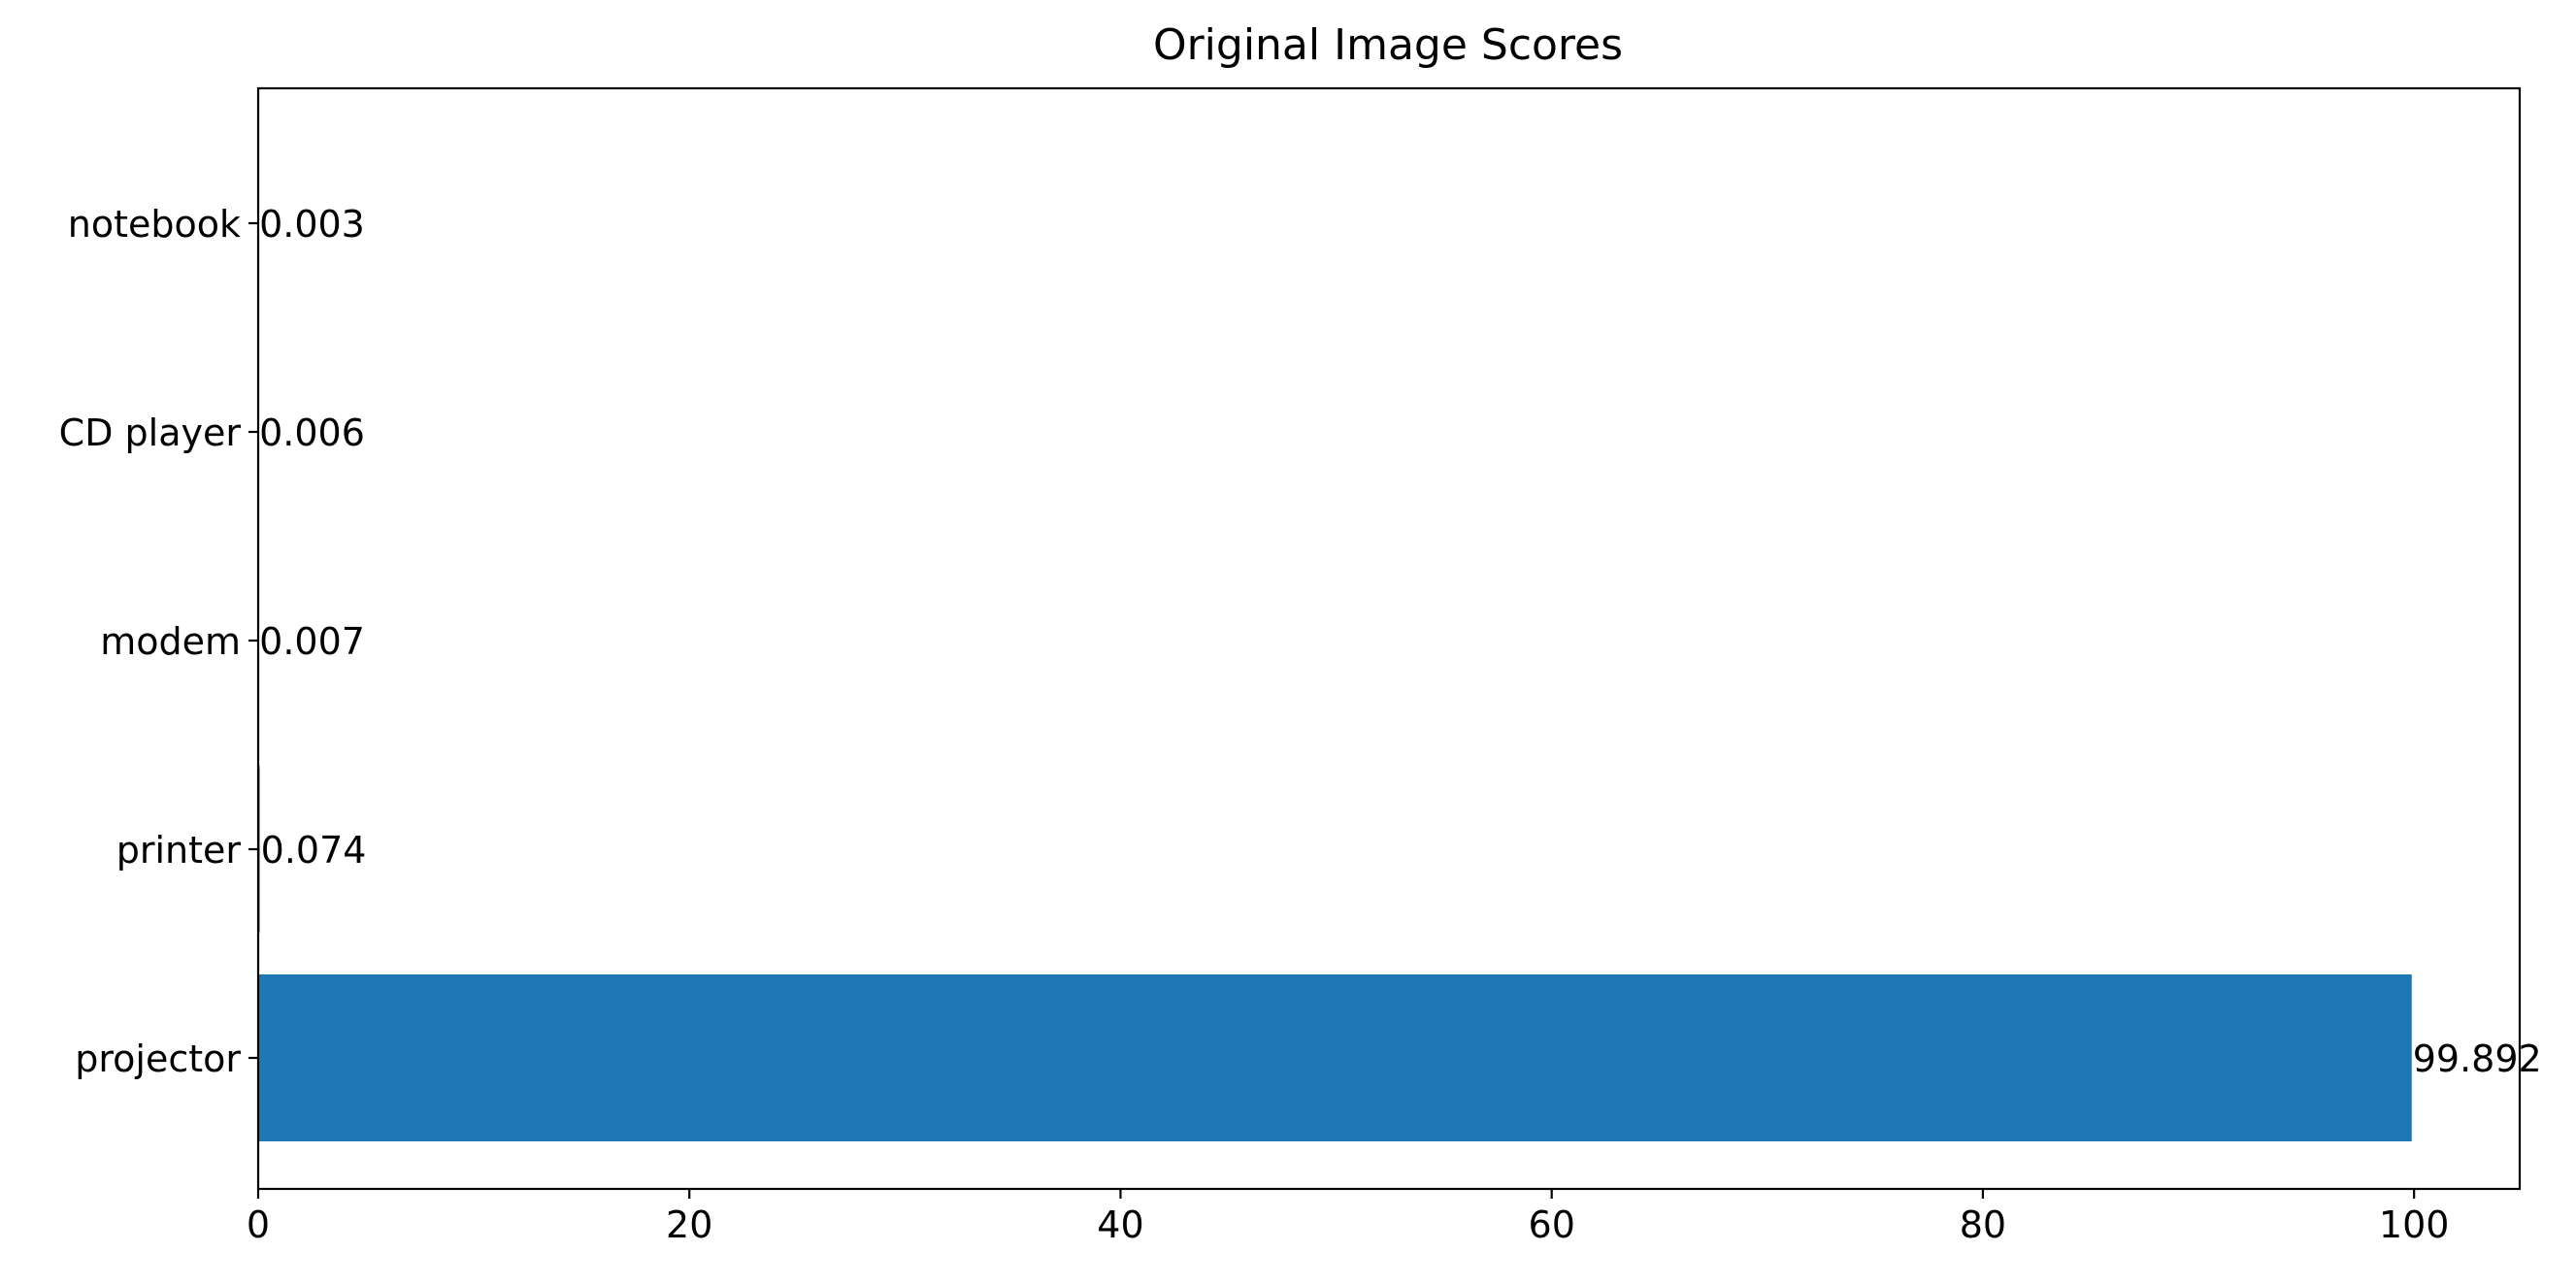 The width and height of the screenshot is (2576, 1285). What do you see at coordinates (151, 433) in the screenshot?
I see `y-tick-label: CD player` at bounding box center [151, 433].